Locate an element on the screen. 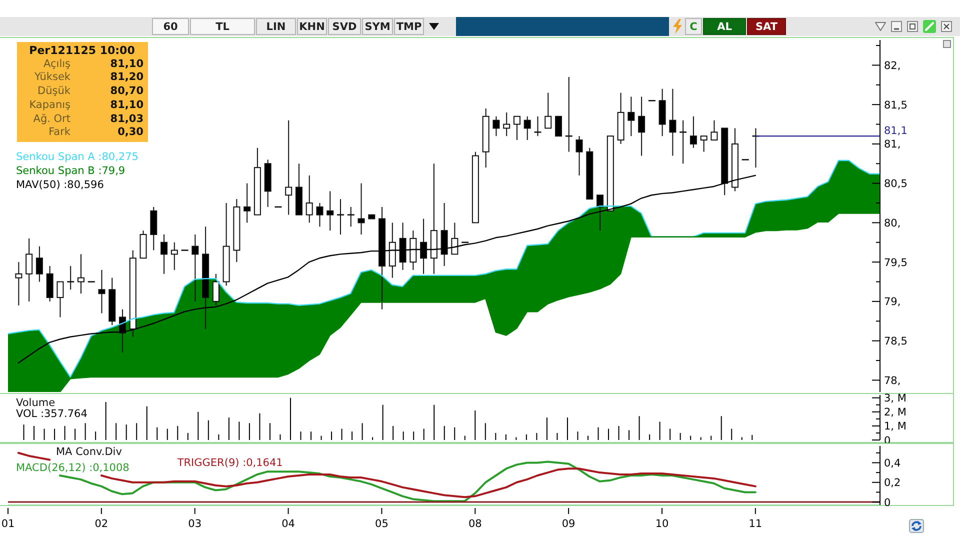  y-tick-label: 1, M is located at coordinates (895, 426).